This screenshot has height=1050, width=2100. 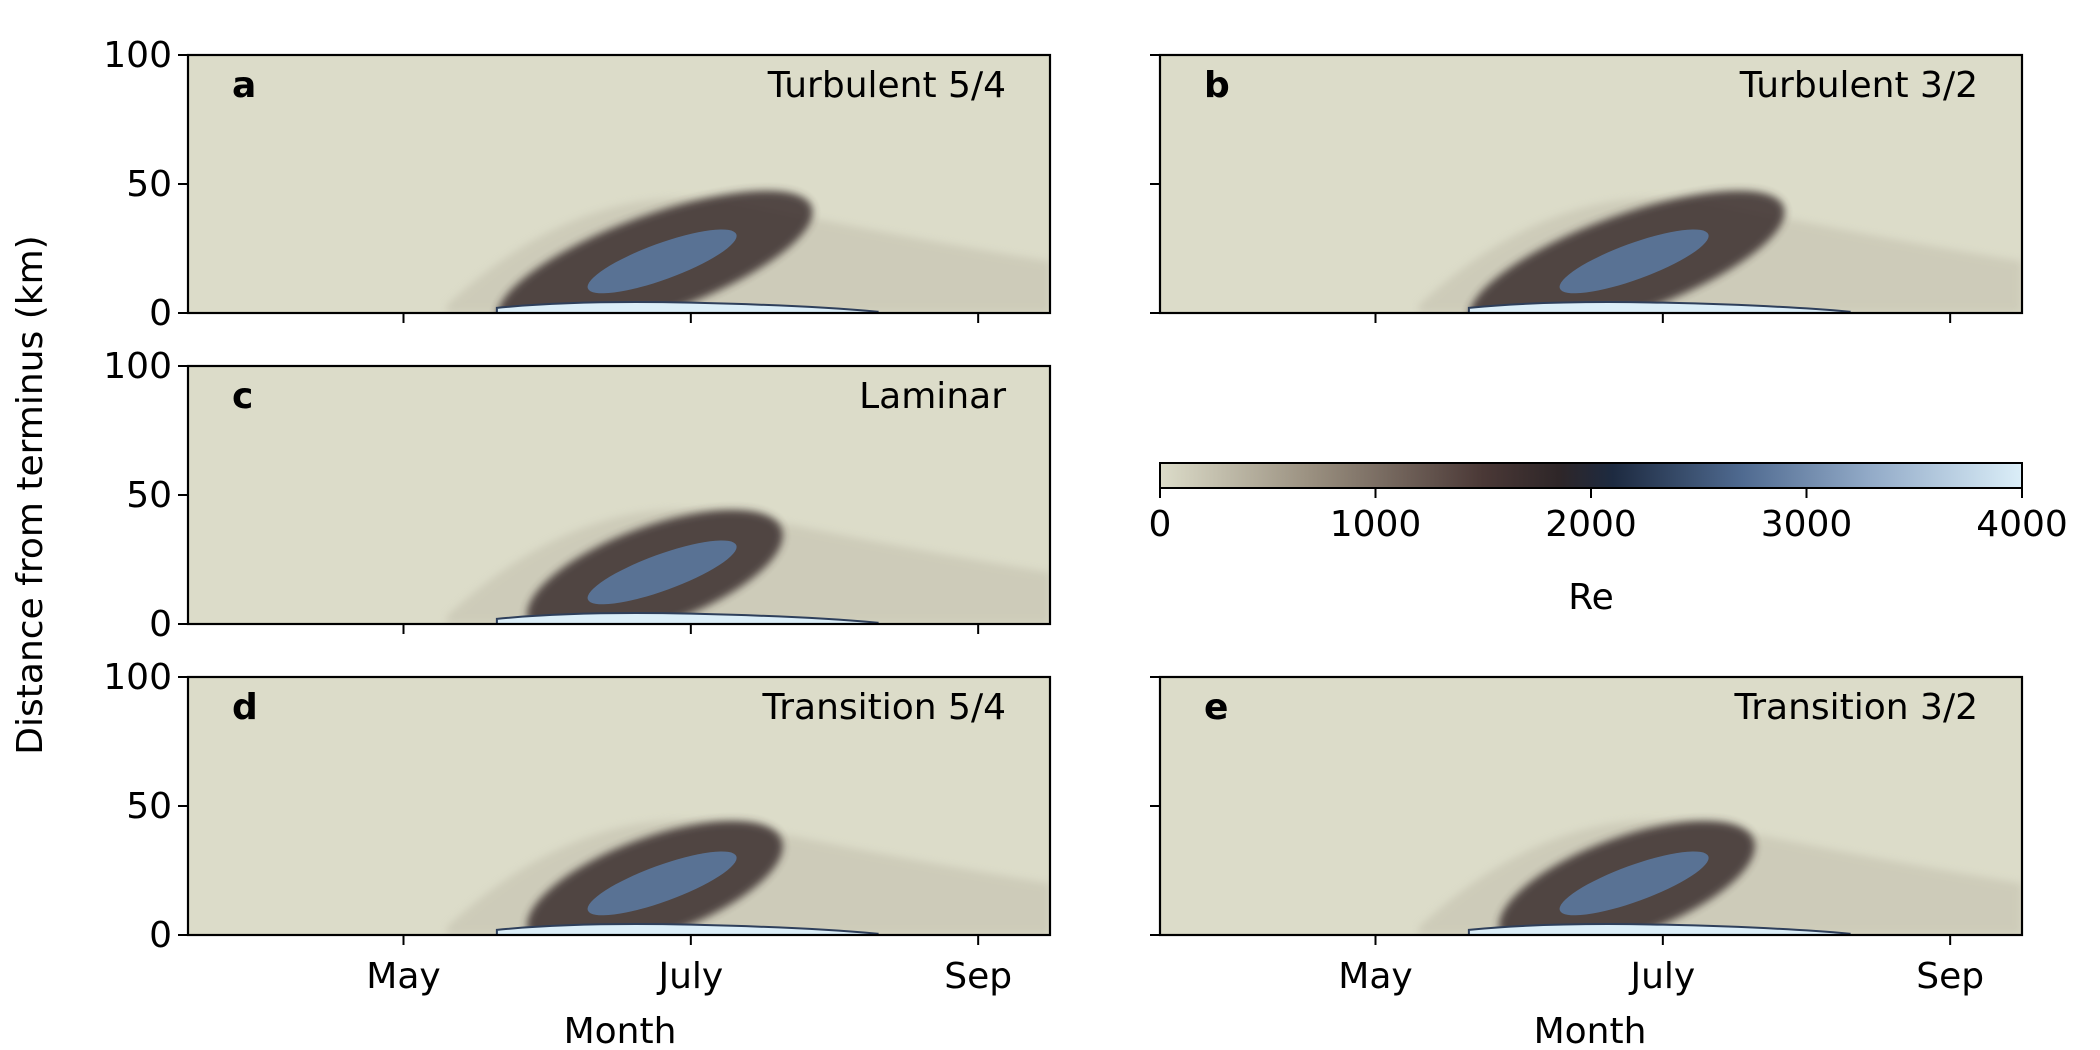 I want to click on panel-a: 0 50 100 a Turbulent 5/4, so click(x=577, y=184).